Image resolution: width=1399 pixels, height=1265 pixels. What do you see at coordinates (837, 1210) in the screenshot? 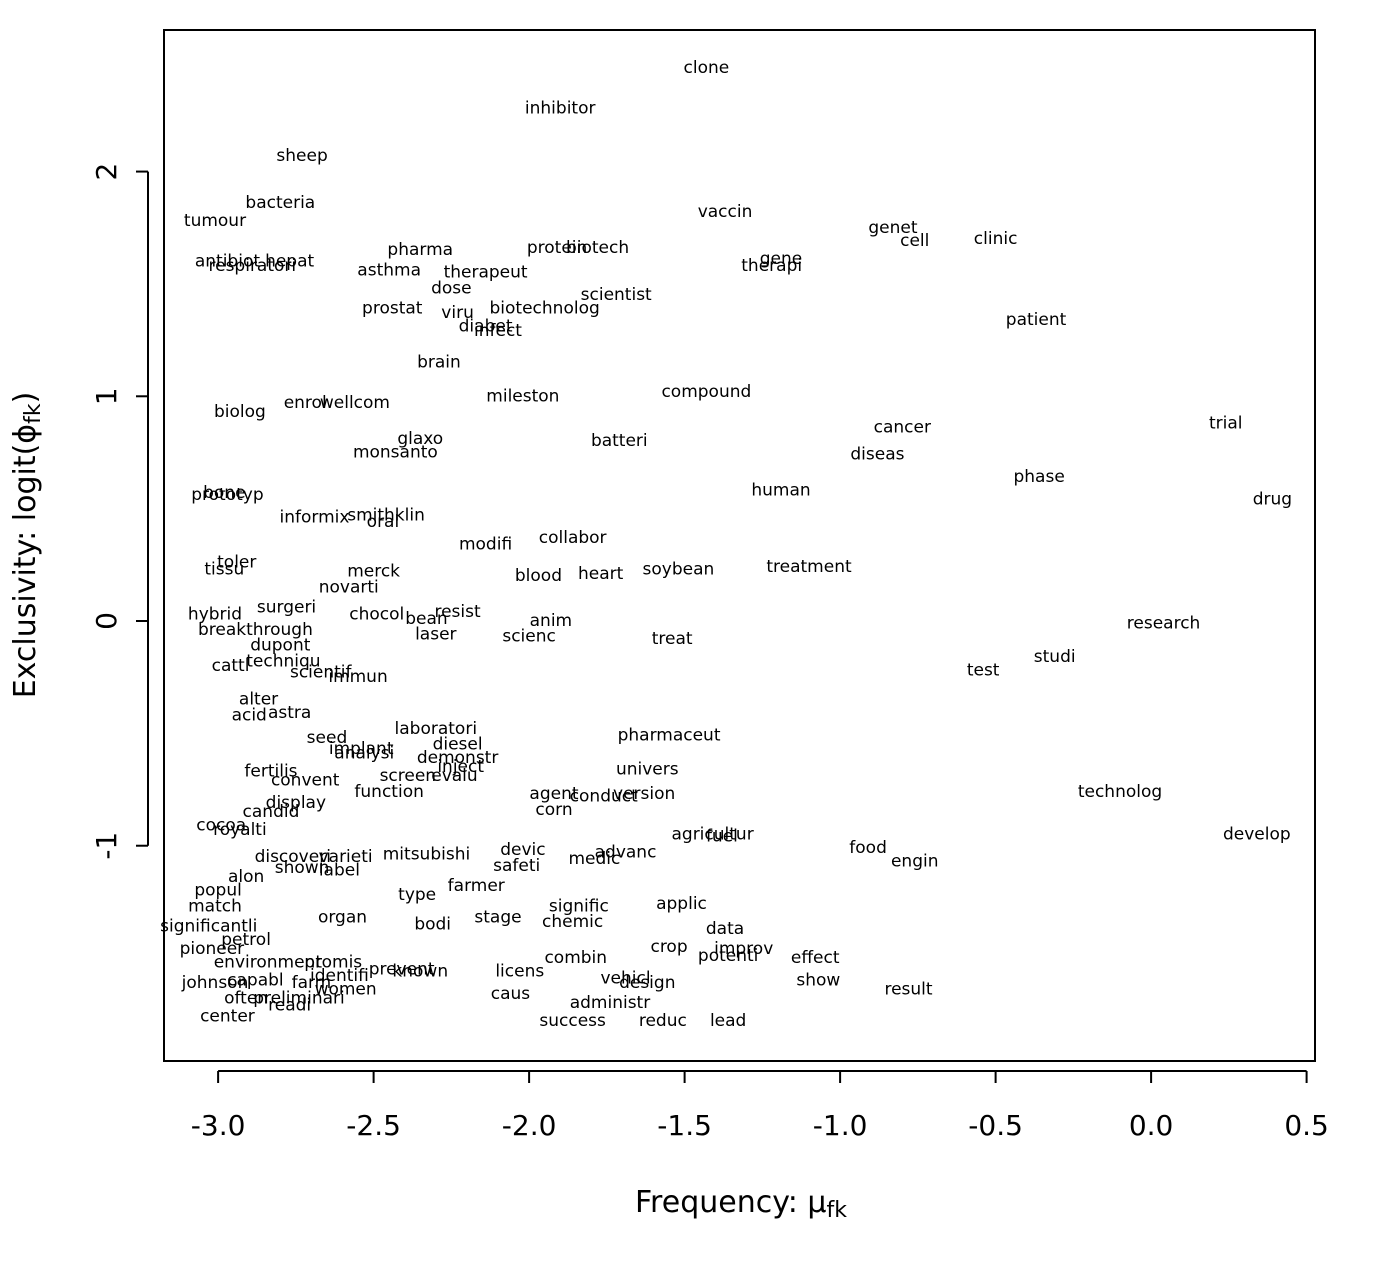
I see `x-label-sub: fk` at bounding box center [837, 1210].